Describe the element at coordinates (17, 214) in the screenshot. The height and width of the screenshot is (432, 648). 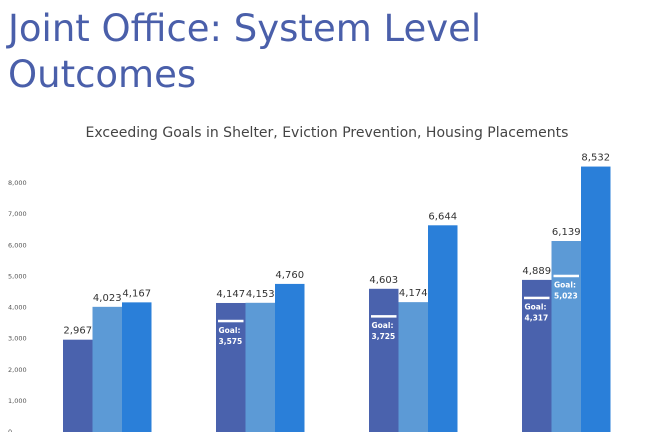
I see `y-tick-label: 7,000` at that location.